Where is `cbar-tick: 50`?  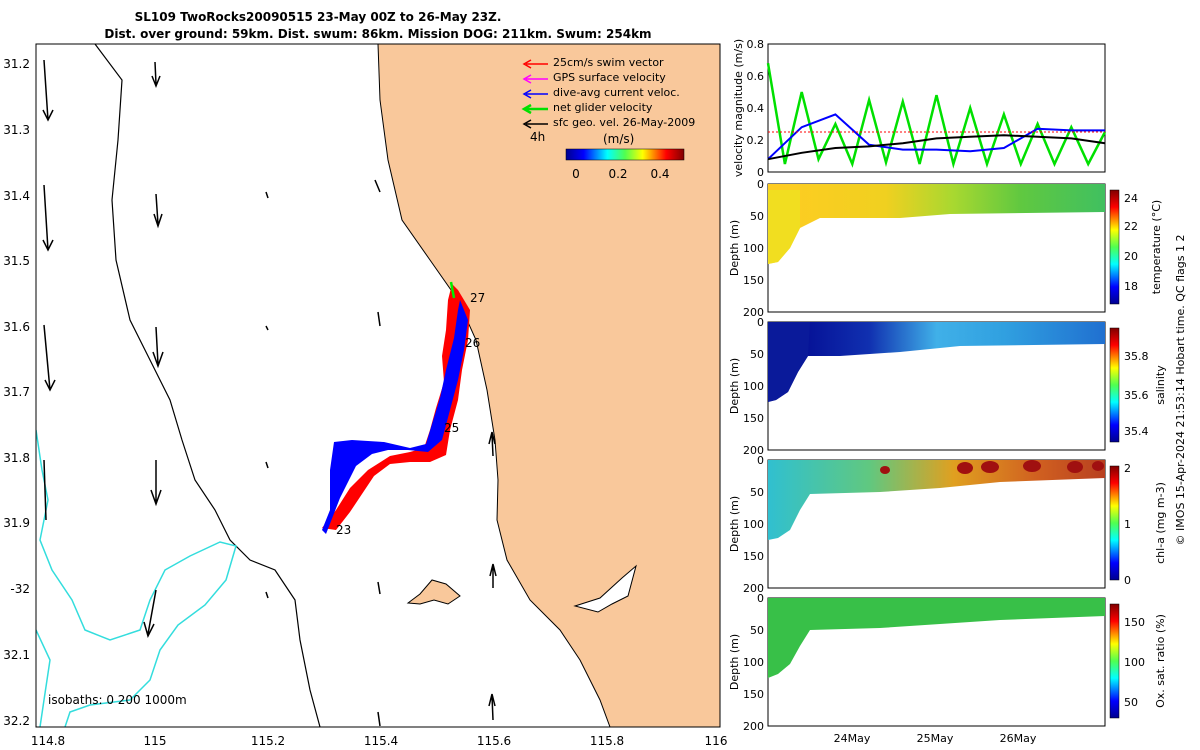
cbar-tick: 50 is located at coordinates (1131, 702).